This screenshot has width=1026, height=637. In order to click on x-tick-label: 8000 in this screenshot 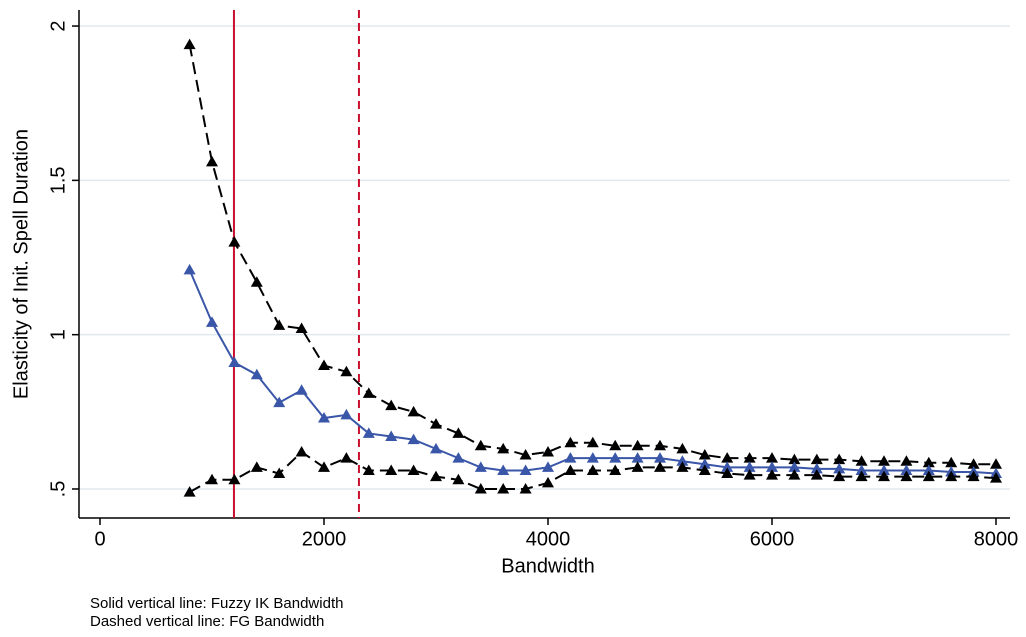, I will do `click(996, 539)`.